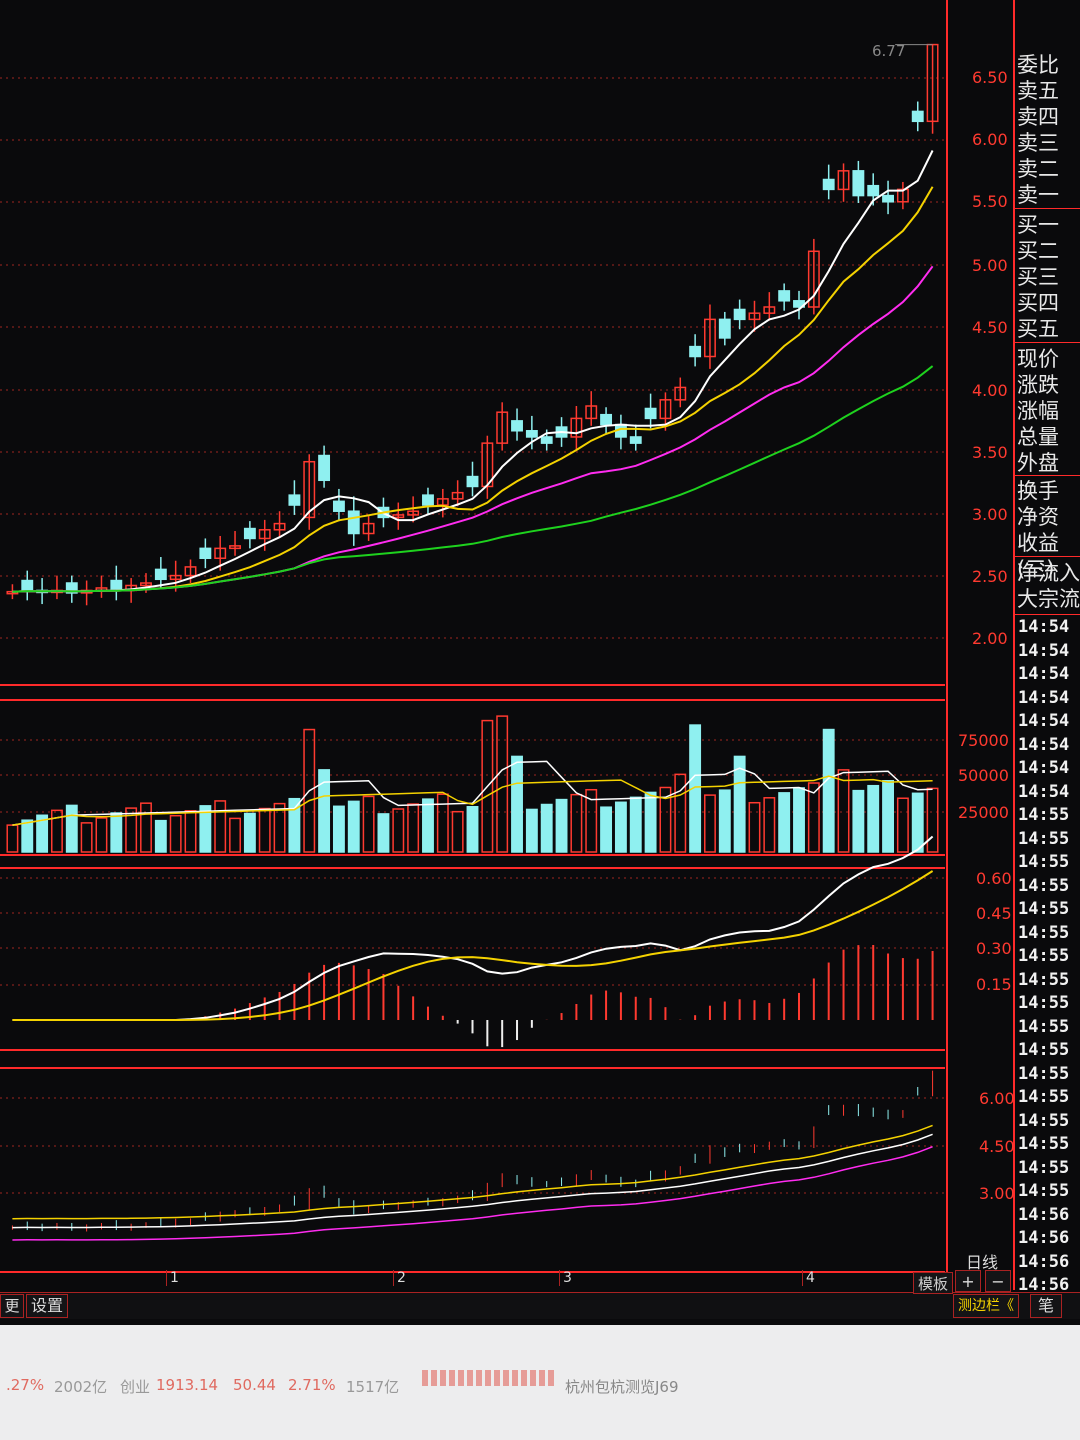 The image size is (1080, 1440). I want to click on pen-button: 笔, so click(1046, 1306).